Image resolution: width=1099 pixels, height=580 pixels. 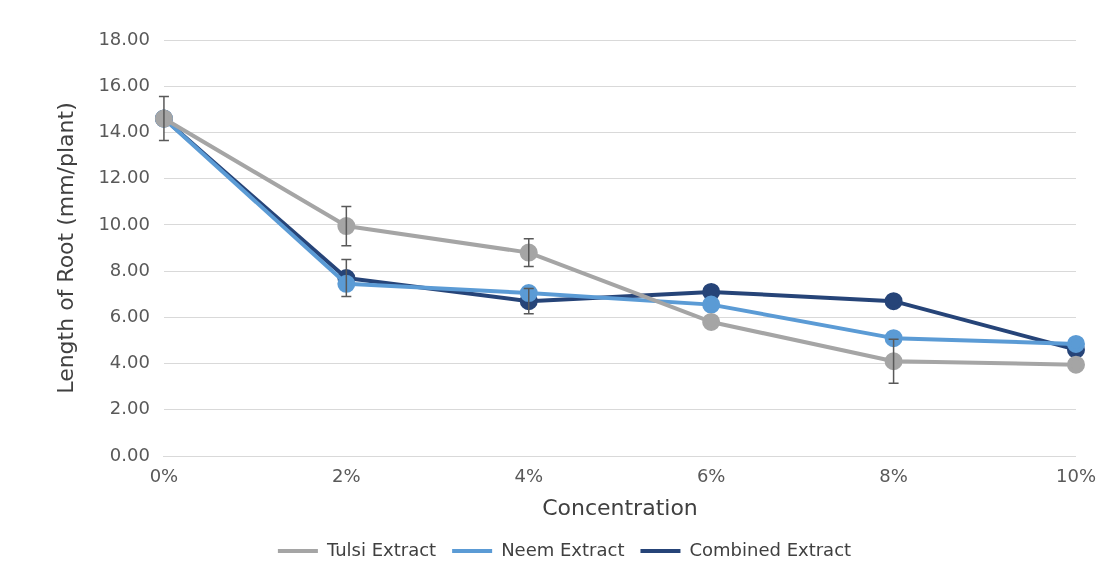 What do you see at coordinates (124, 84) in the screenshot?
I see `y-tick-label: 16.00` at bounding box center [124, 84].